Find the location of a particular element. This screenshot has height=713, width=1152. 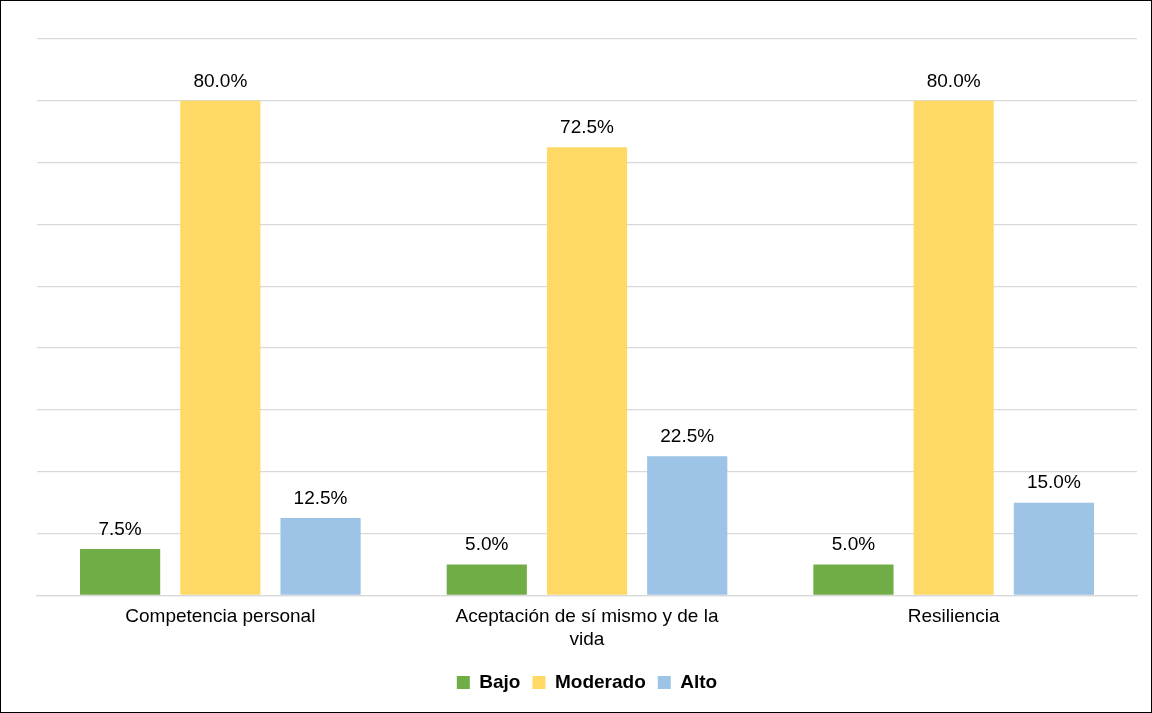

data-label: 22.5% is located at coordinates (687, 436).